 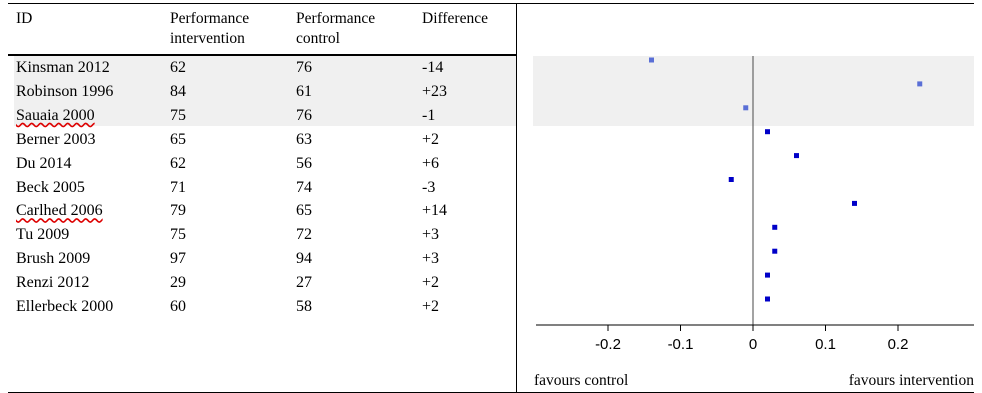 What do you see at coordinates (304, 163) in the screenshot?
I see `cell-control: 56` at bounding box center [304, 163].